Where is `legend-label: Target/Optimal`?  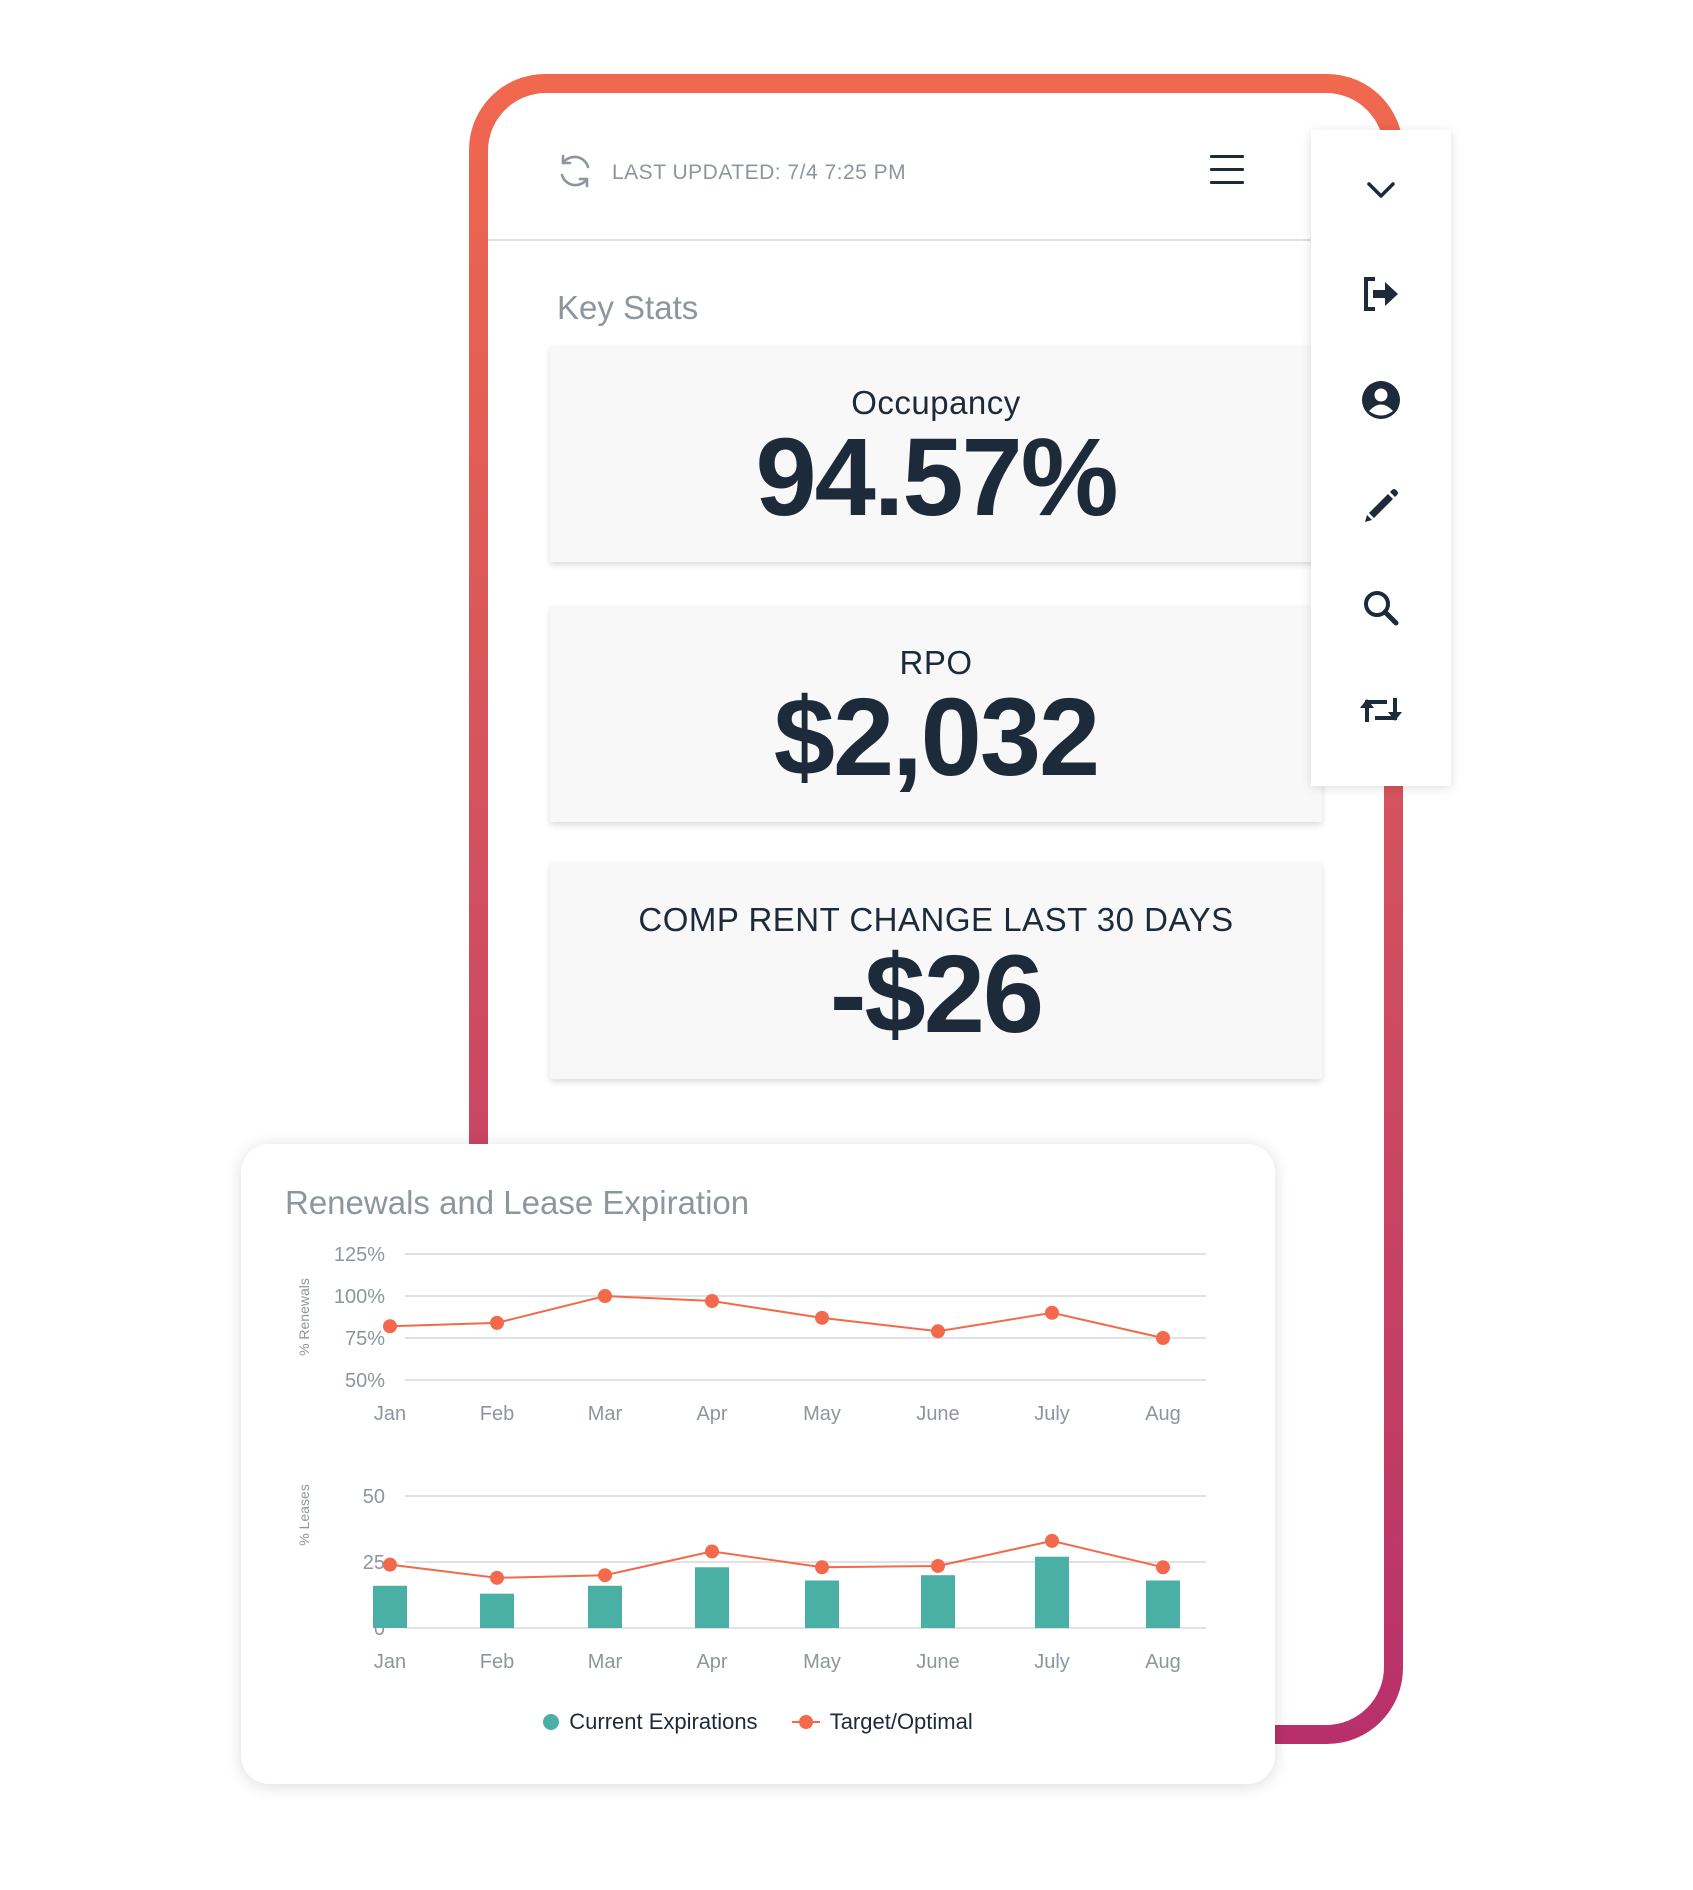
legend-label: Target/Optimal is located at coordinates (901, 1721).